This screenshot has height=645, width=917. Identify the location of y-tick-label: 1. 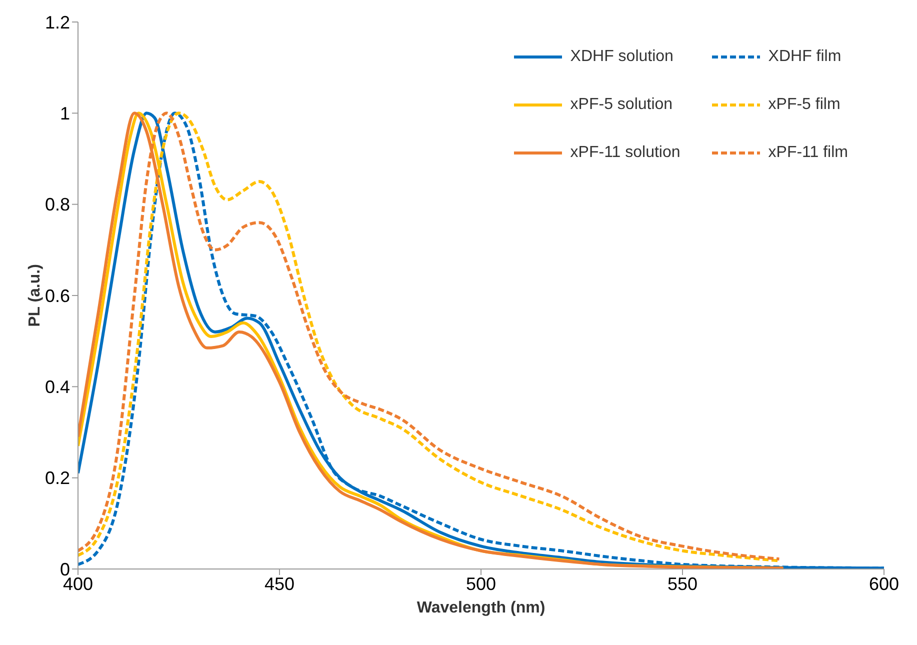
(65, 114).